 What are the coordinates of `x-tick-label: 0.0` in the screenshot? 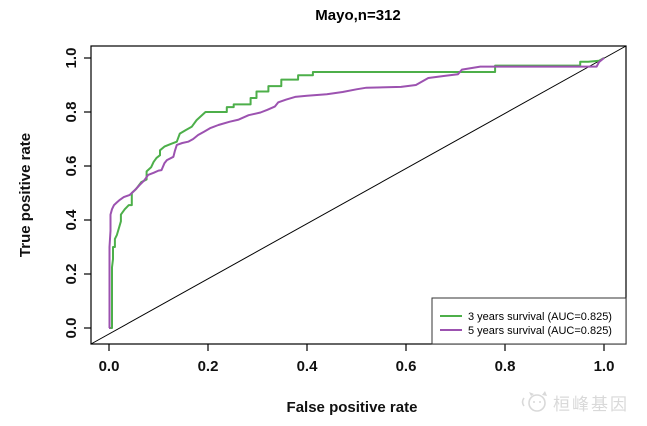 It's located at (109, 366).